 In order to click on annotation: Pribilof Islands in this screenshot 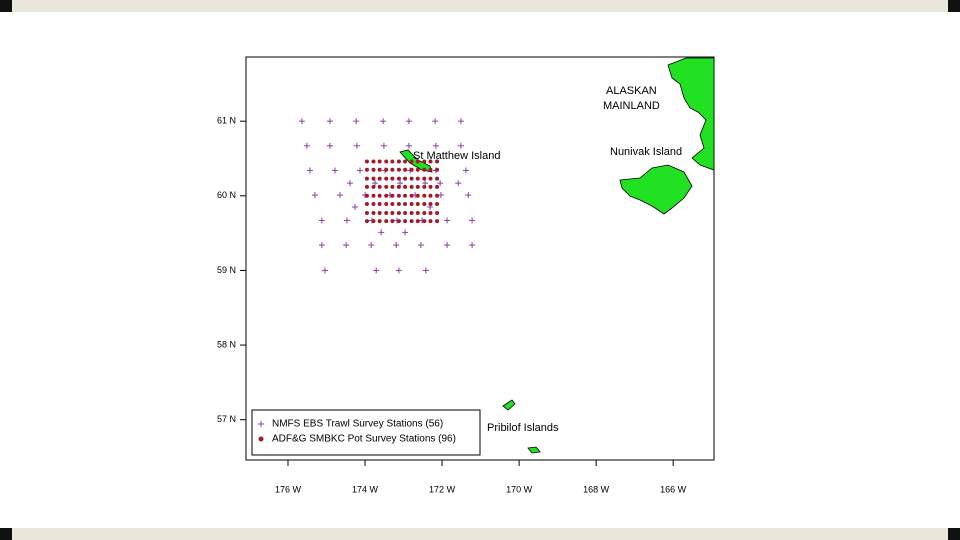, I will do `click(523, 428)`.